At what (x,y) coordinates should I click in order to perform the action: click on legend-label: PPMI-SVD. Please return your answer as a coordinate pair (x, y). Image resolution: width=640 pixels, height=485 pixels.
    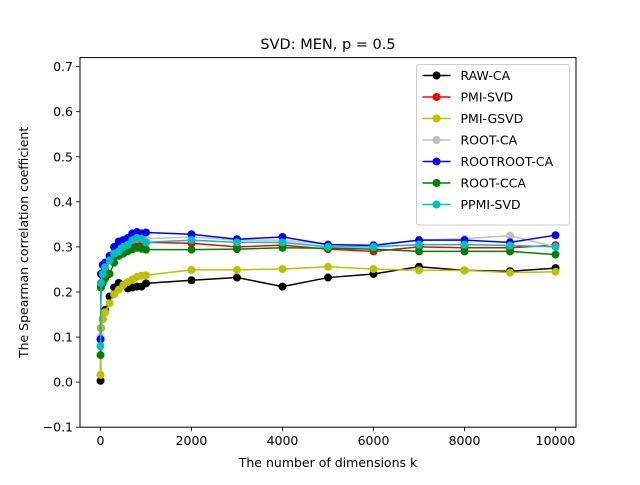
    Looking at the image, I should click on (491, 204).